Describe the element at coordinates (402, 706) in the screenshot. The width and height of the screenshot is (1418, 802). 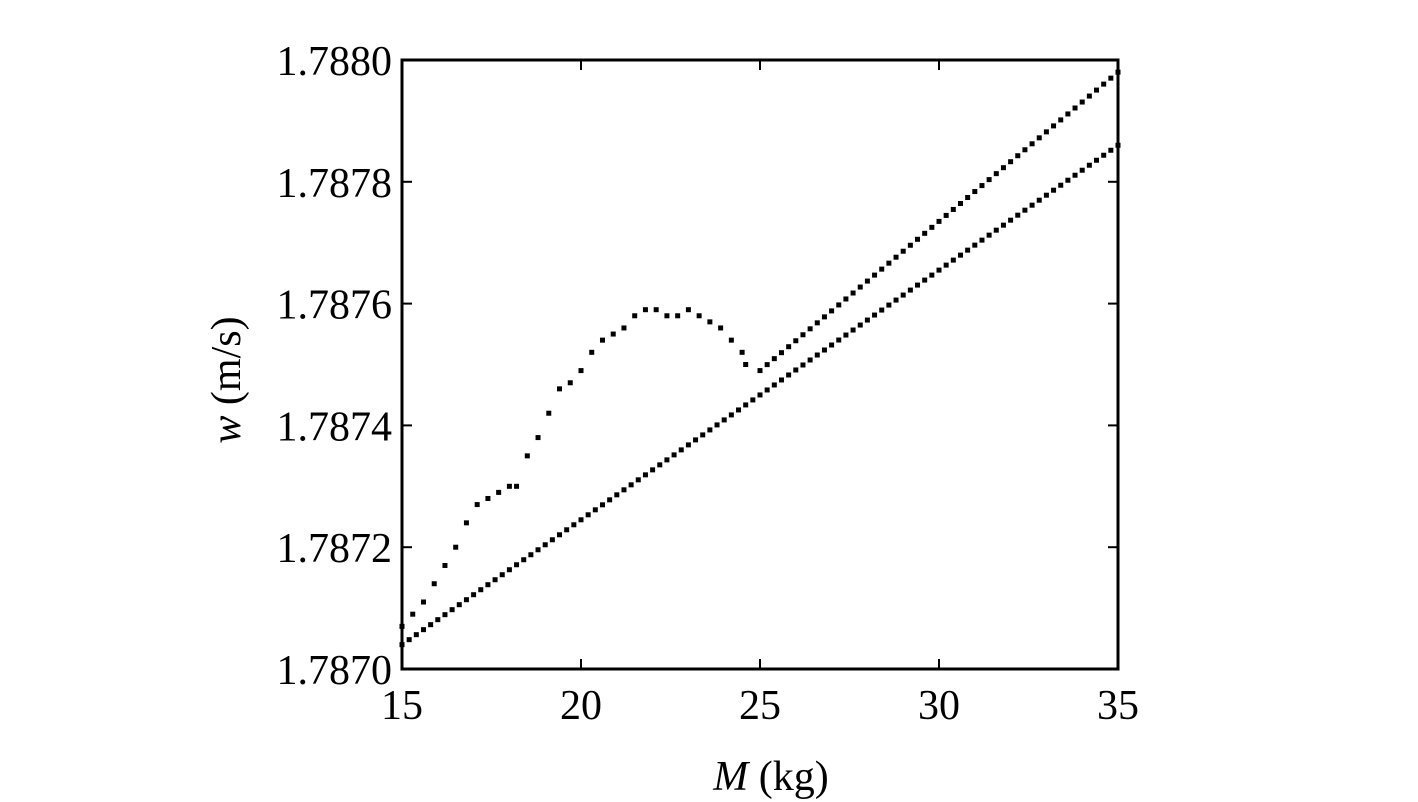
I see `x-tick-label: 15` at that location.